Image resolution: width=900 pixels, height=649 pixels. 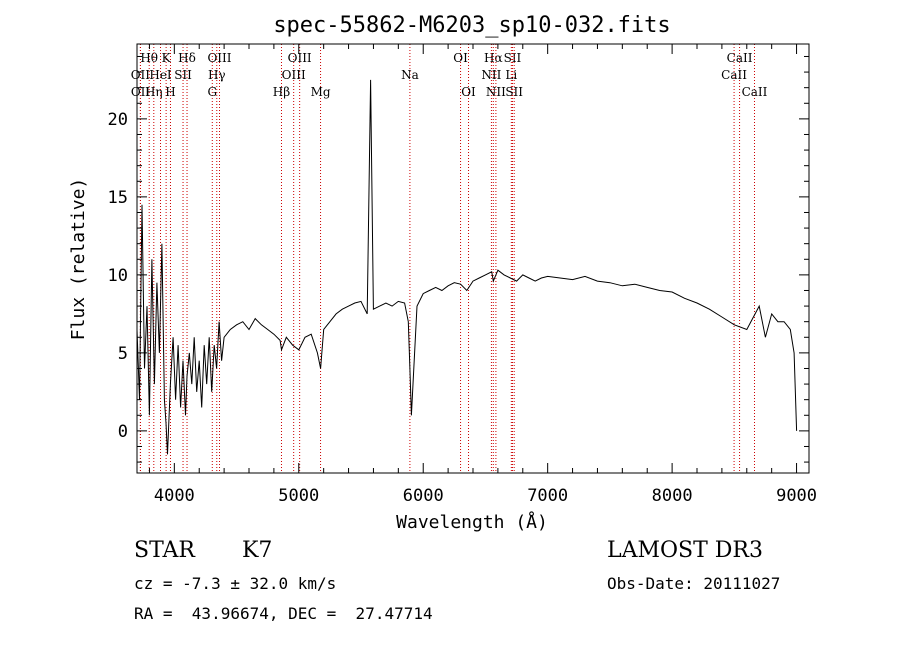 I want to click on line-marker-label: Hβ, so click(x=281, y=92).